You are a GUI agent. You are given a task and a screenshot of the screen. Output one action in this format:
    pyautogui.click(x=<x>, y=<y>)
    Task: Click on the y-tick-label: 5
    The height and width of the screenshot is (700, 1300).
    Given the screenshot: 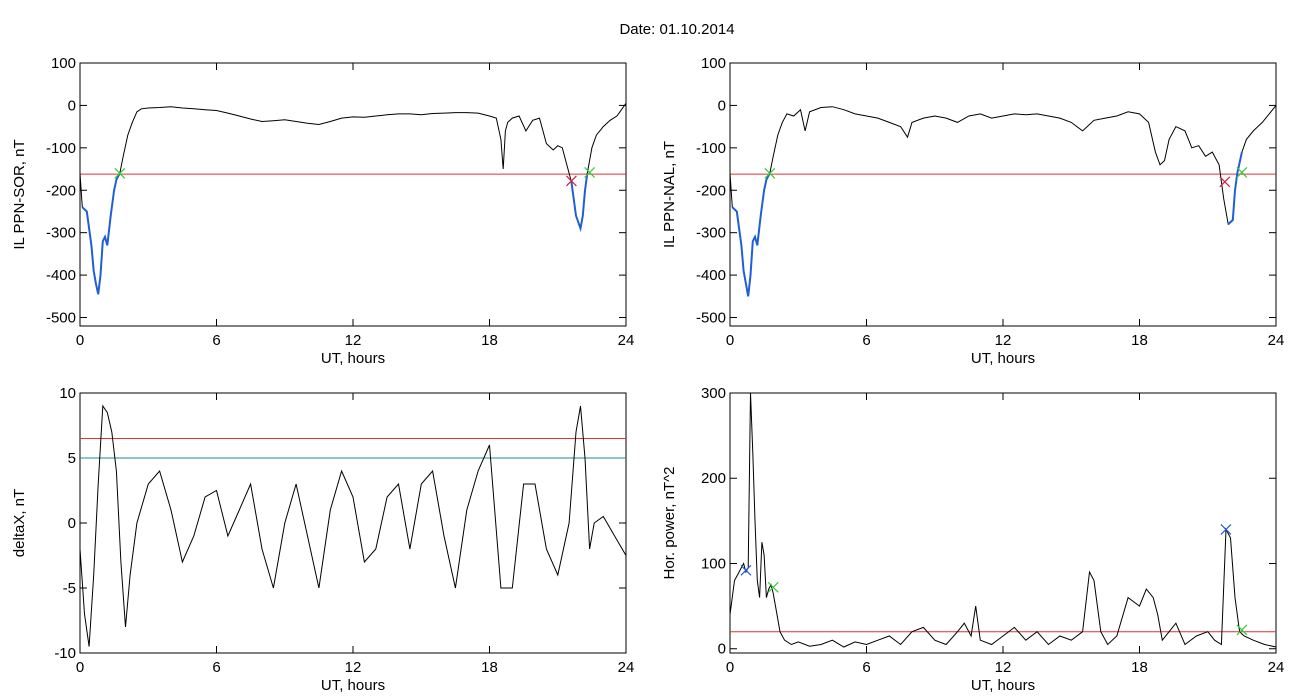 What is the action you would take?
    pyautogui.click(x=72, y=458)
    